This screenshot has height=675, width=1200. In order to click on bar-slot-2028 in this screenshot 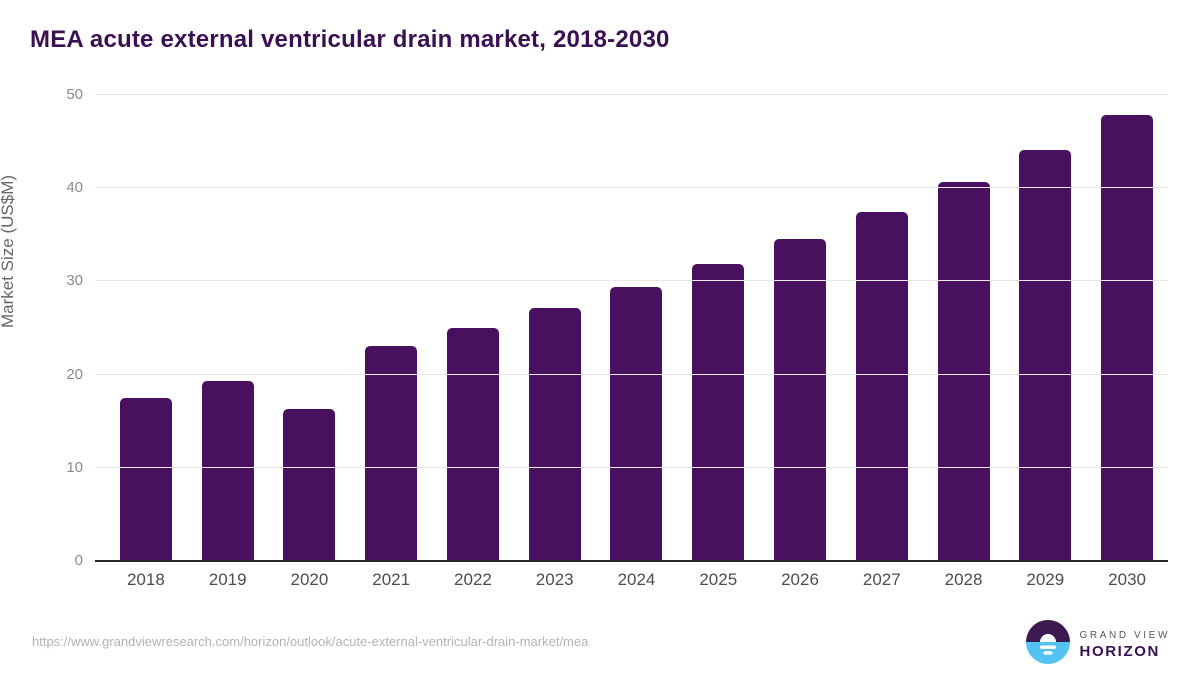, I will do `click(964, 328)`.